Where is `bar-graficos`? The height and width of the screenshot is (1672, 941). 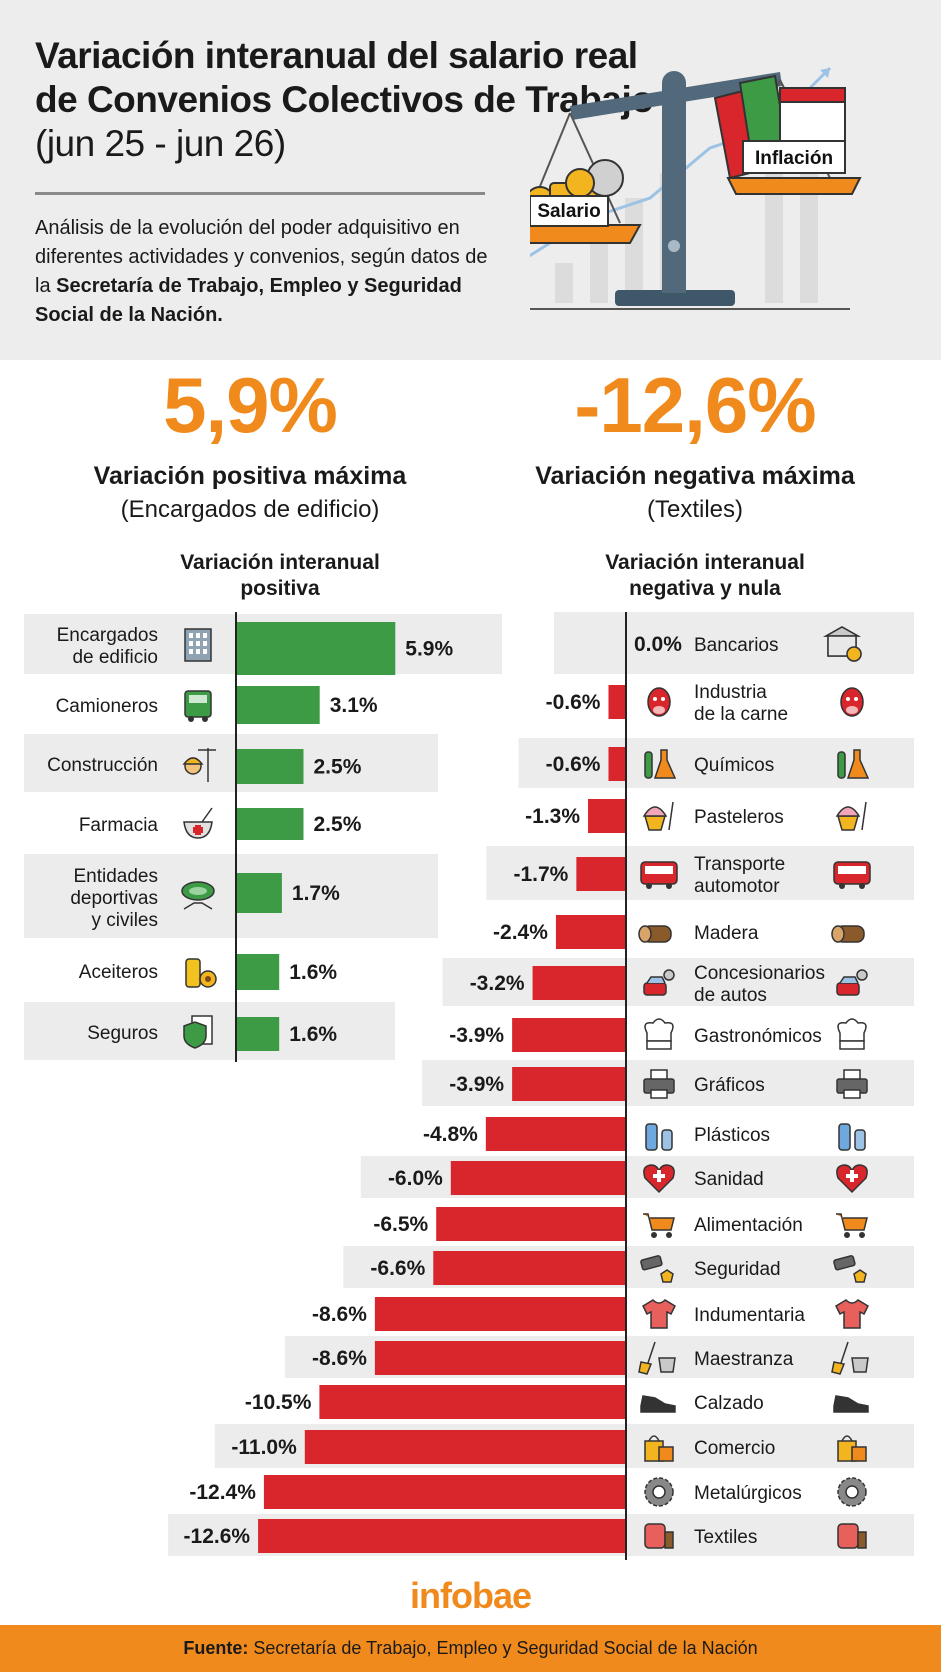
bar-graficos is located at coordinates (569, 1084).